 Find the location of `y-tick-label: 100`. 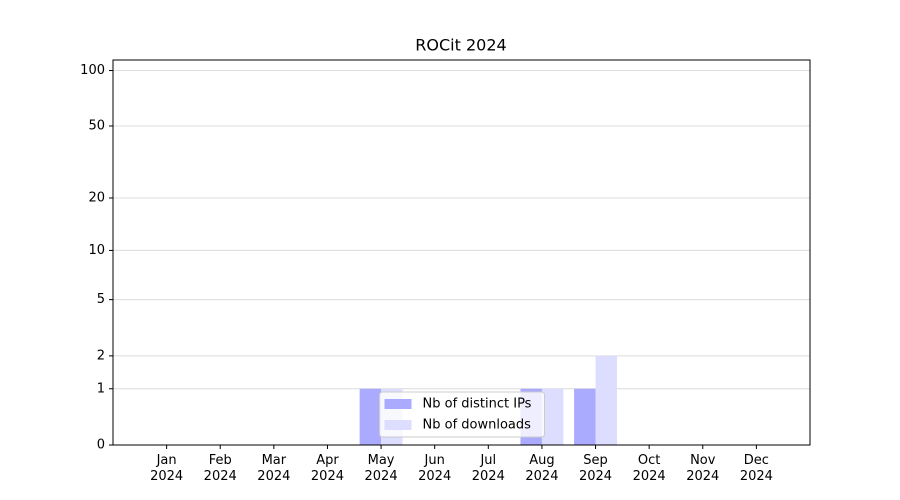

y-tick-label: 100 is located at coordinates (92, 70).